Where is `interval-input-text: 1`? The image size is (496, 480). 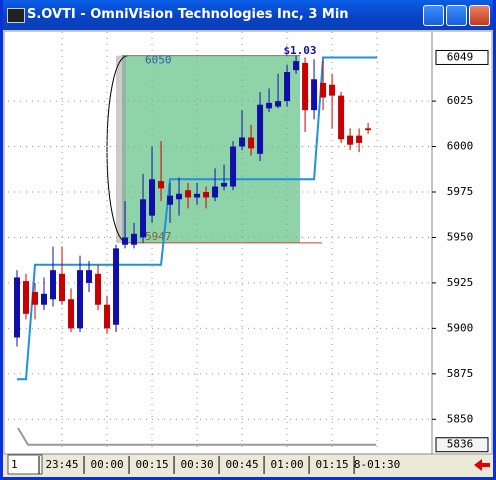
interval-input-text: 1 is located at coordinates (14, 464).